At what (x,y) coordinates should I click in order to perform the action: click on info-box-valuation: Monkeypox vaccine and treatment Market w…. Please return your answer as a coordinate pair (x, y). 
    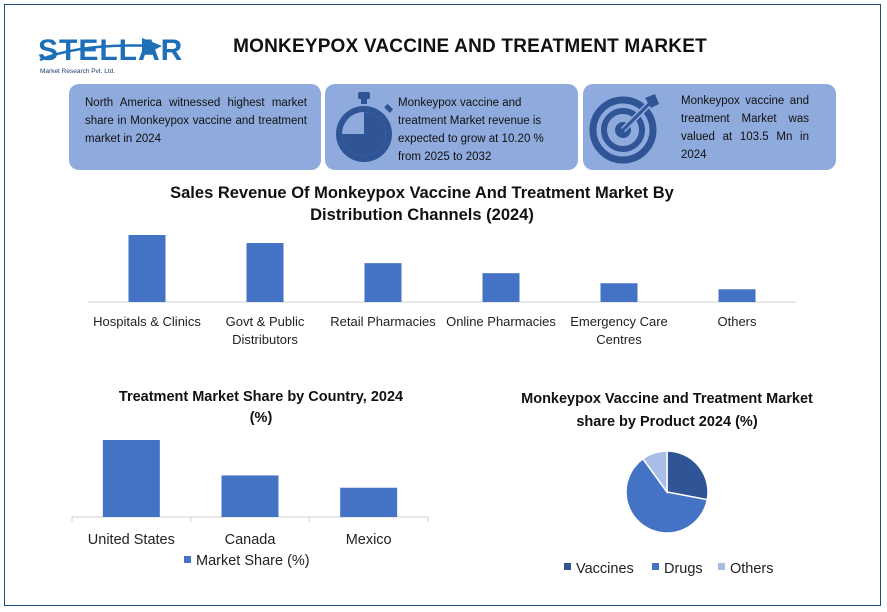
    Looking at the image, I should click on (709, 127).